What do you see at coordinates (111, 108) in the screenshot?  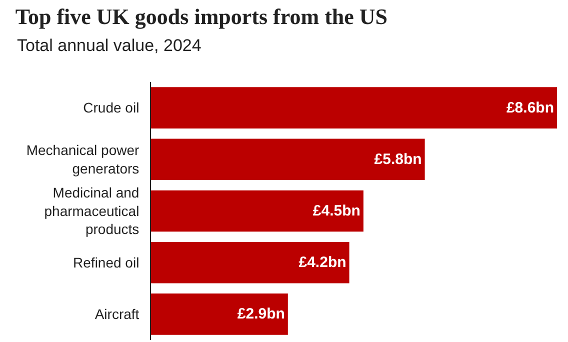 I see `y-tick-label: Crude oil` at bounding box center [111, 108].